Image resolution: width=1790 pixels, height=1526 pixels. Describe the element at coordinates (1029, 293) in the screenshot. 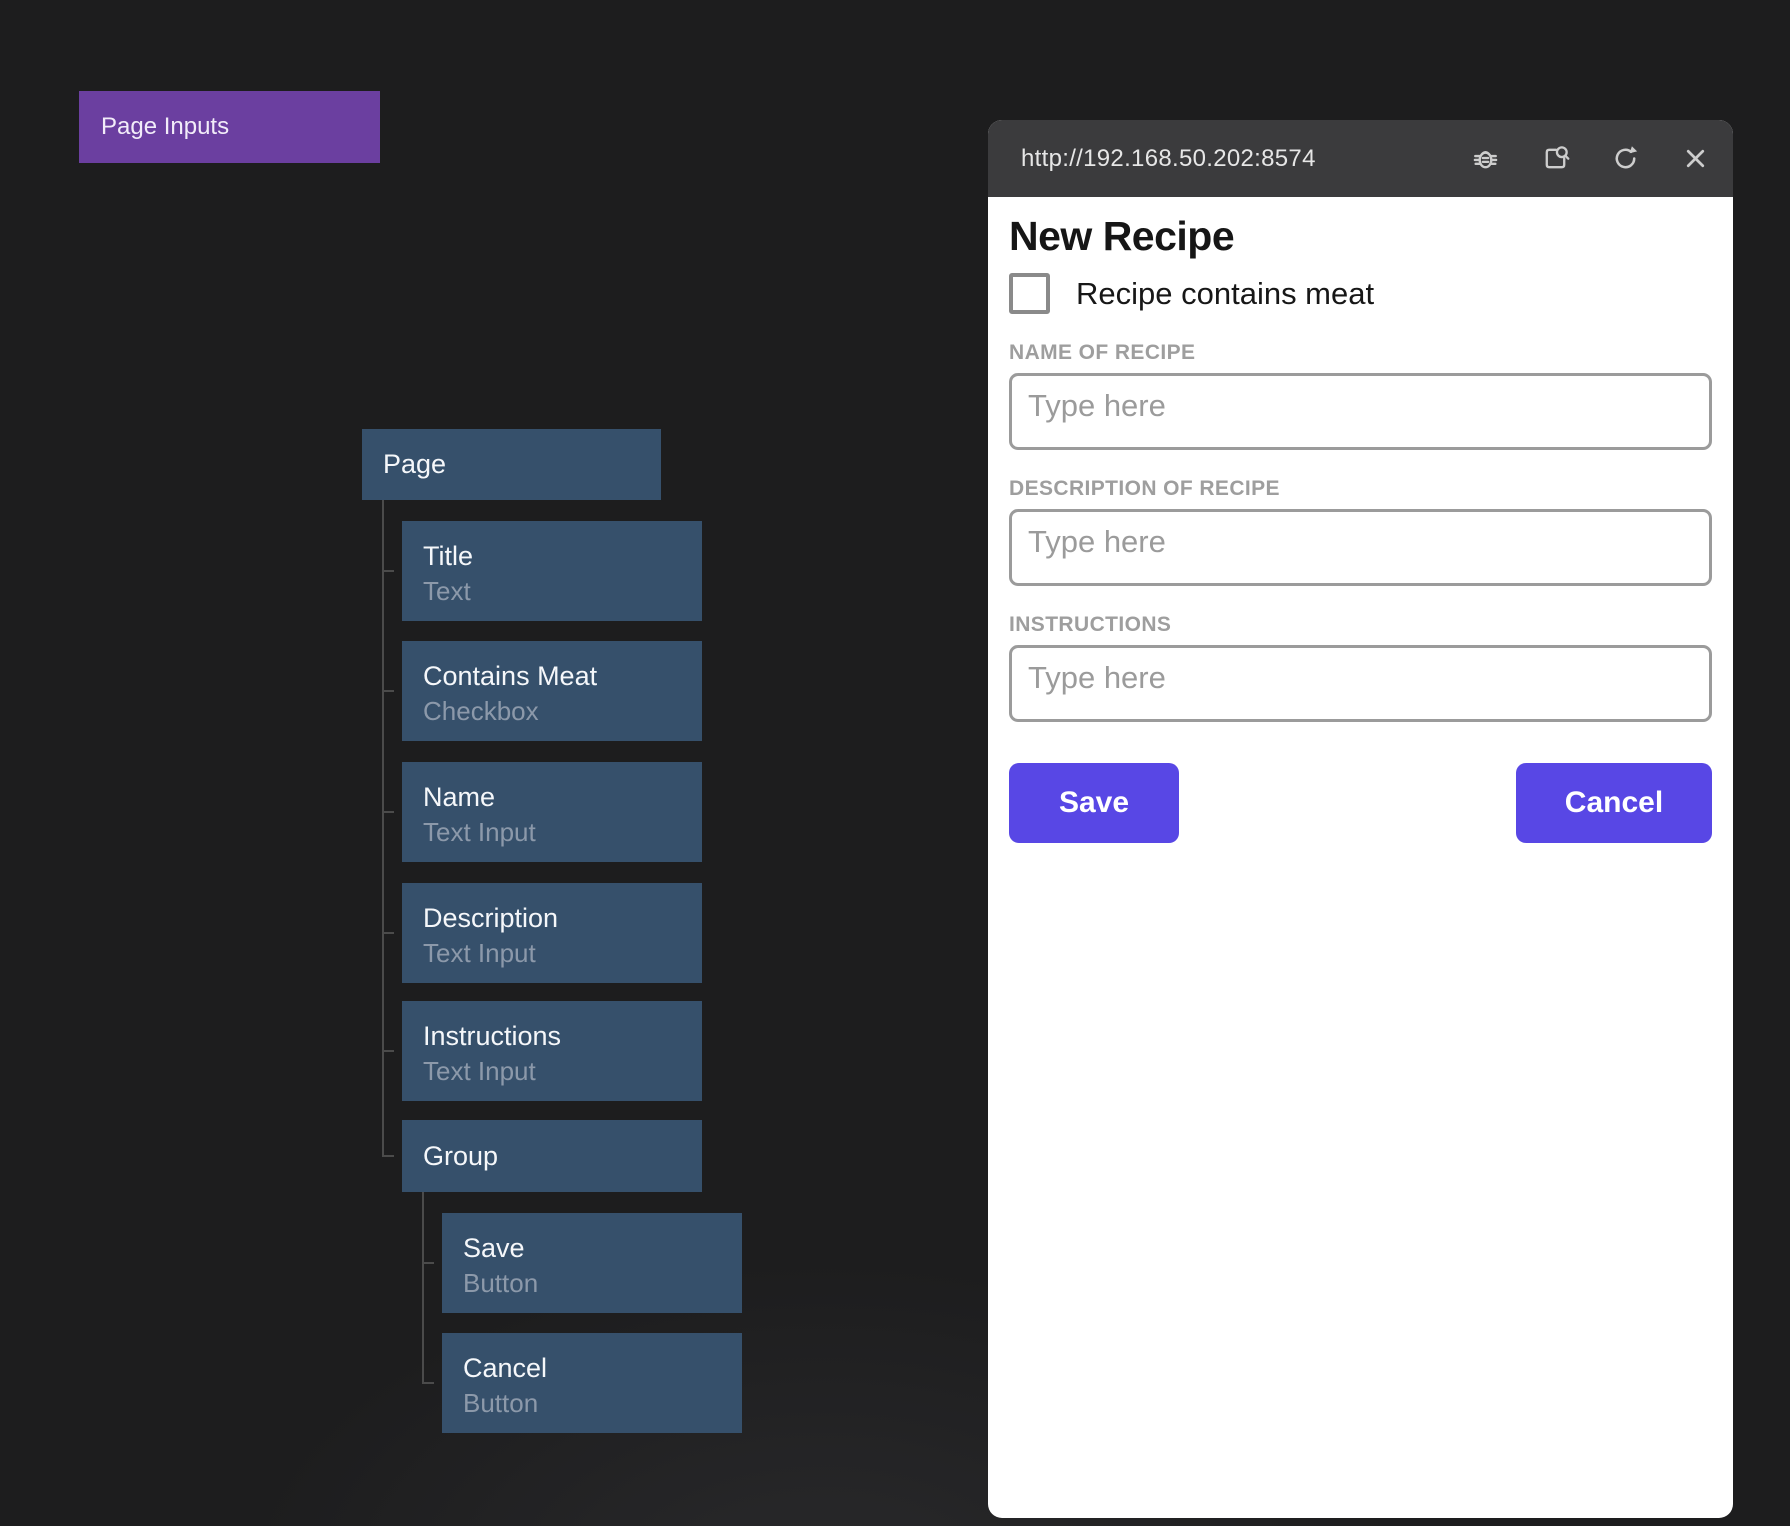

I see `contains-meat-checkbox` at that location.